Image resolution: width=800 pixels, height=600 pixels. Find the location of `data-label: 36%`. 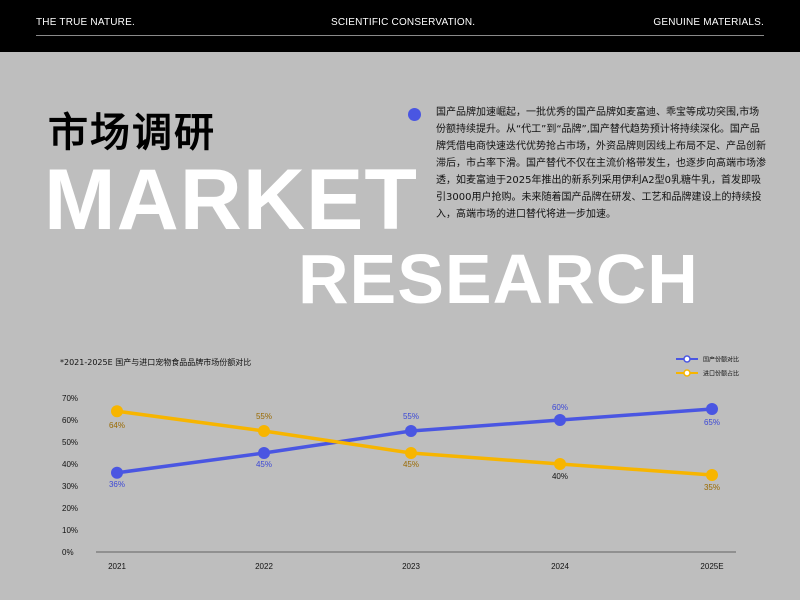

data-label: 36% is located at coordinates (117, 484).